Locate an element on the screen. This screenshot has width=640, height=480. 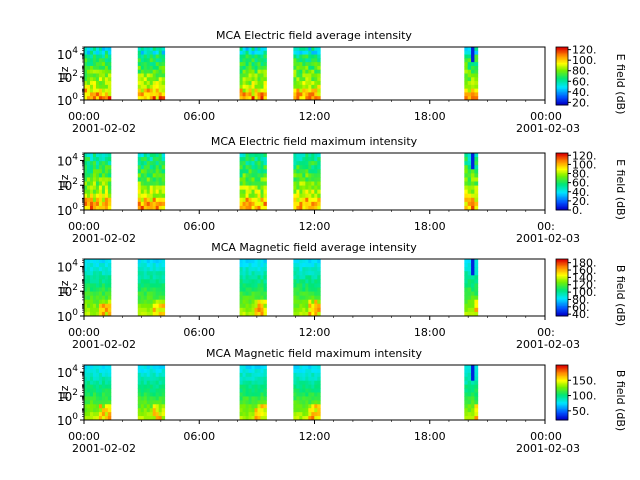
colorbar-tick-label: 40. is located at coordinates (581, 192).